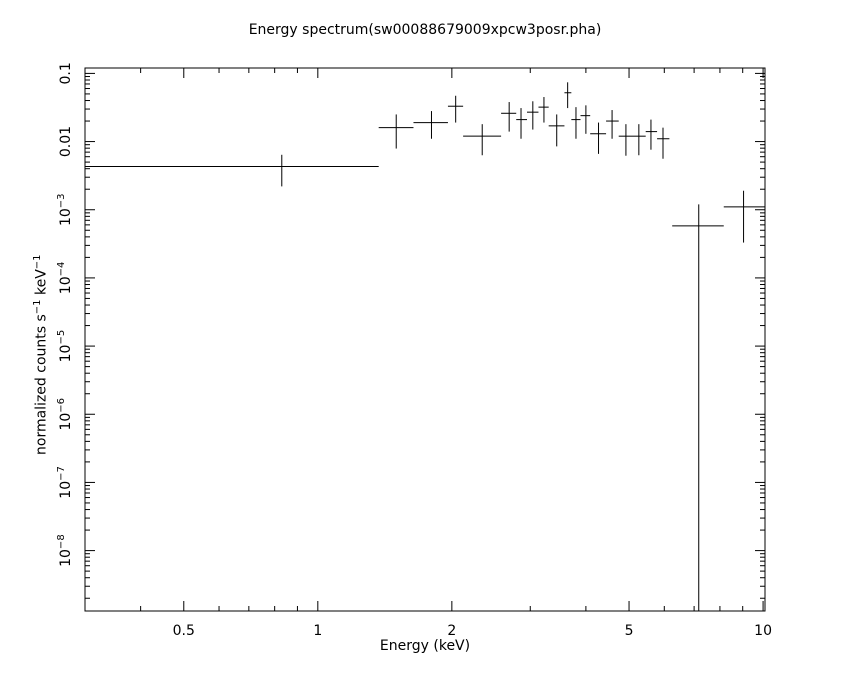  Describe the element at coordinates (65, 414) in the screenshot. I see `y-tick-label: 10−6` at that location.